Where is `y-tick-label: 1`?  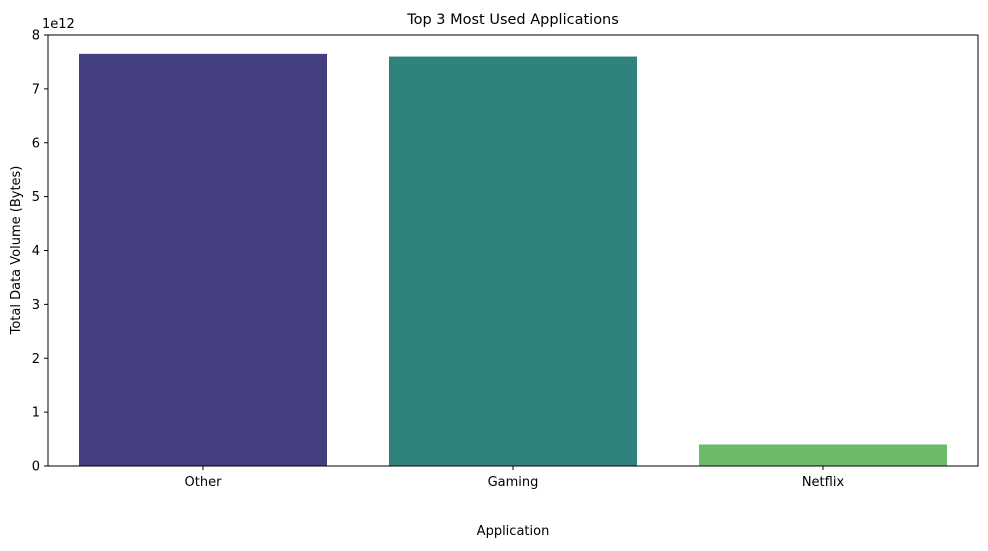
y-tick-label: 1 is located at coordinates (36, 413).